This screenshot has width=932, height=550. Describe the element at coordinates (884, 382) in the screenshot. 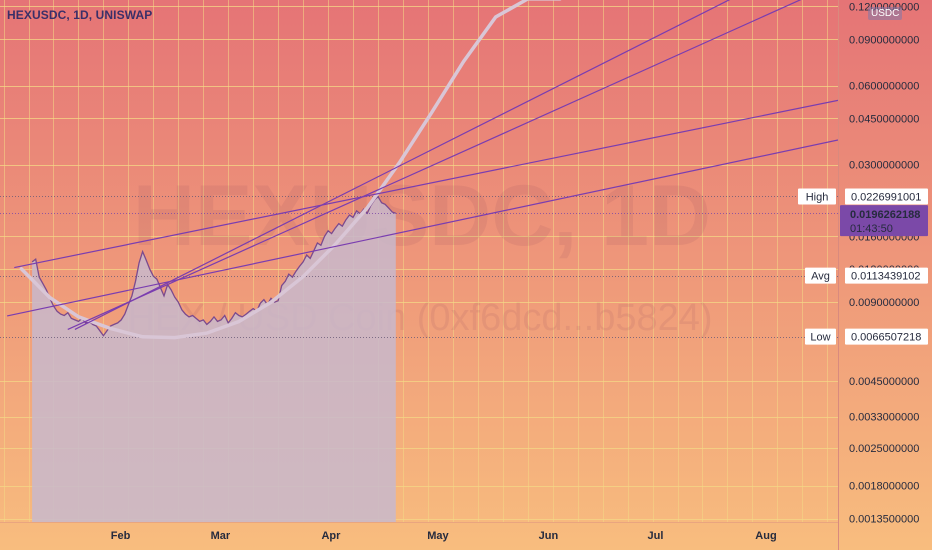

I see `price-tick-label: 0.0045000000` at that location.